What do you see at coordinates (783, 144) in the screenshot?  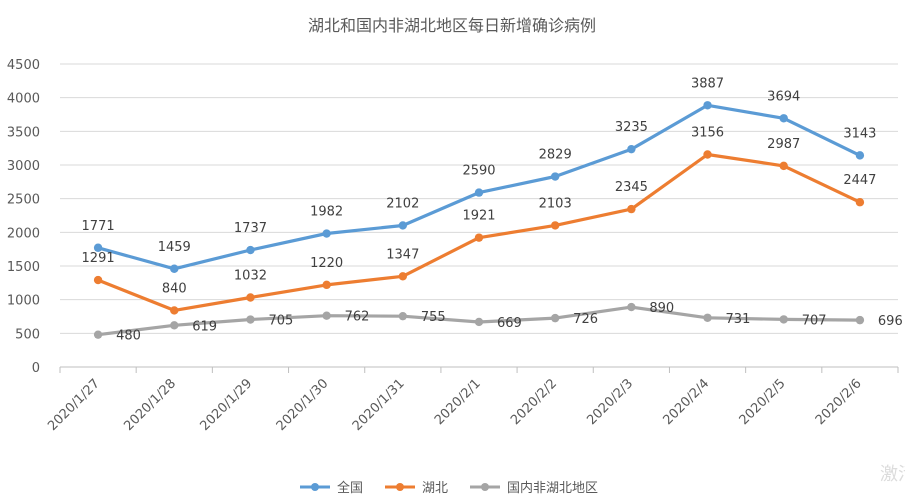 I see `data-label: 2987` at bounding box center [783, 144].